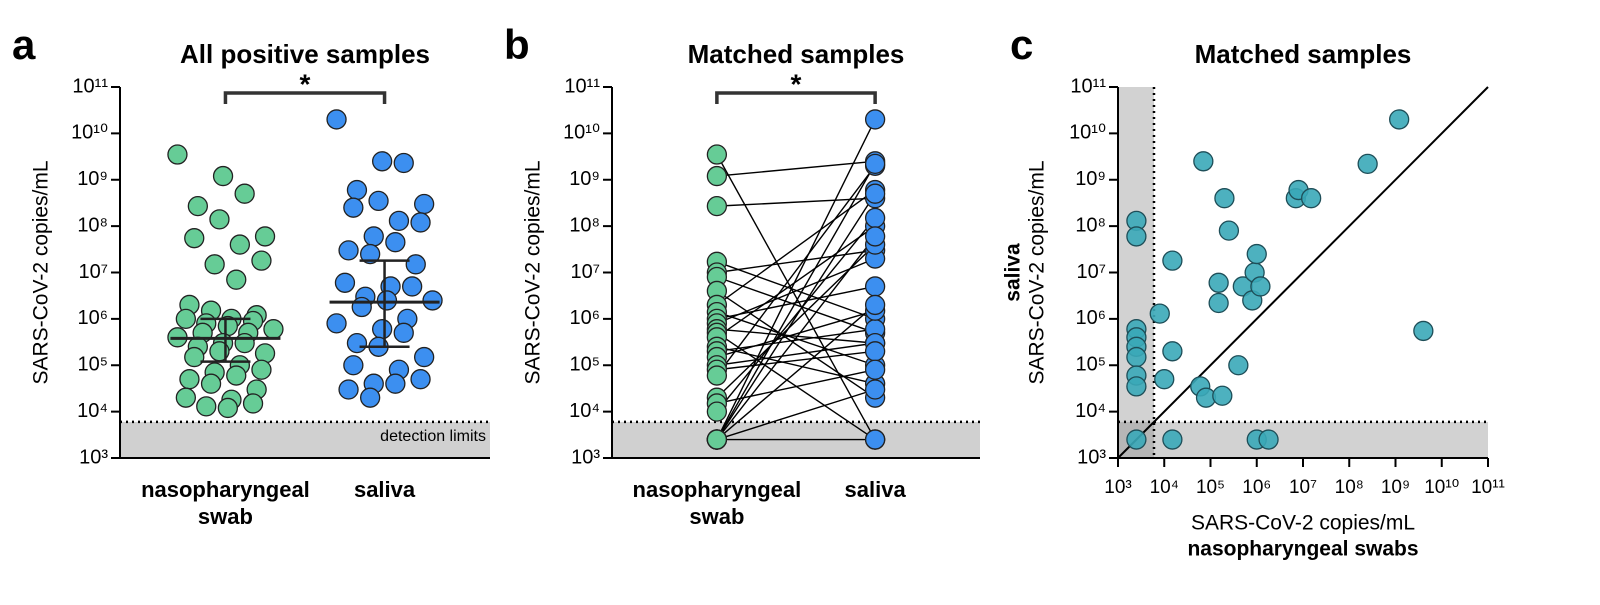 The height and width of the screenshot is (605, 1600). What do you see at coordinates (1488, 487) in the screenshot?
I see `x-tick-label: 10¹¹` at bounding box center [1488, 487].